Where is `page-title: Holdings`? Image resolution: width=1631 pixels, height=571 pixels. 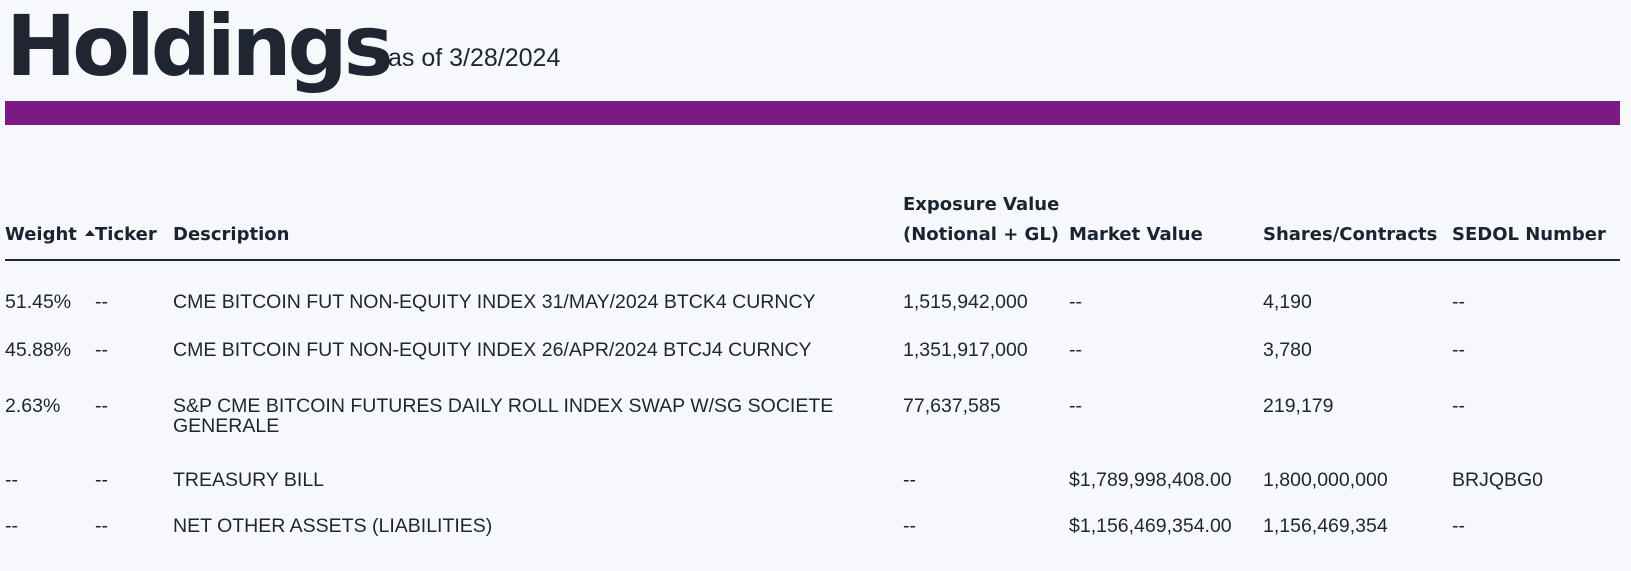
page-title: Holdings is located at coordinates (200, 47).